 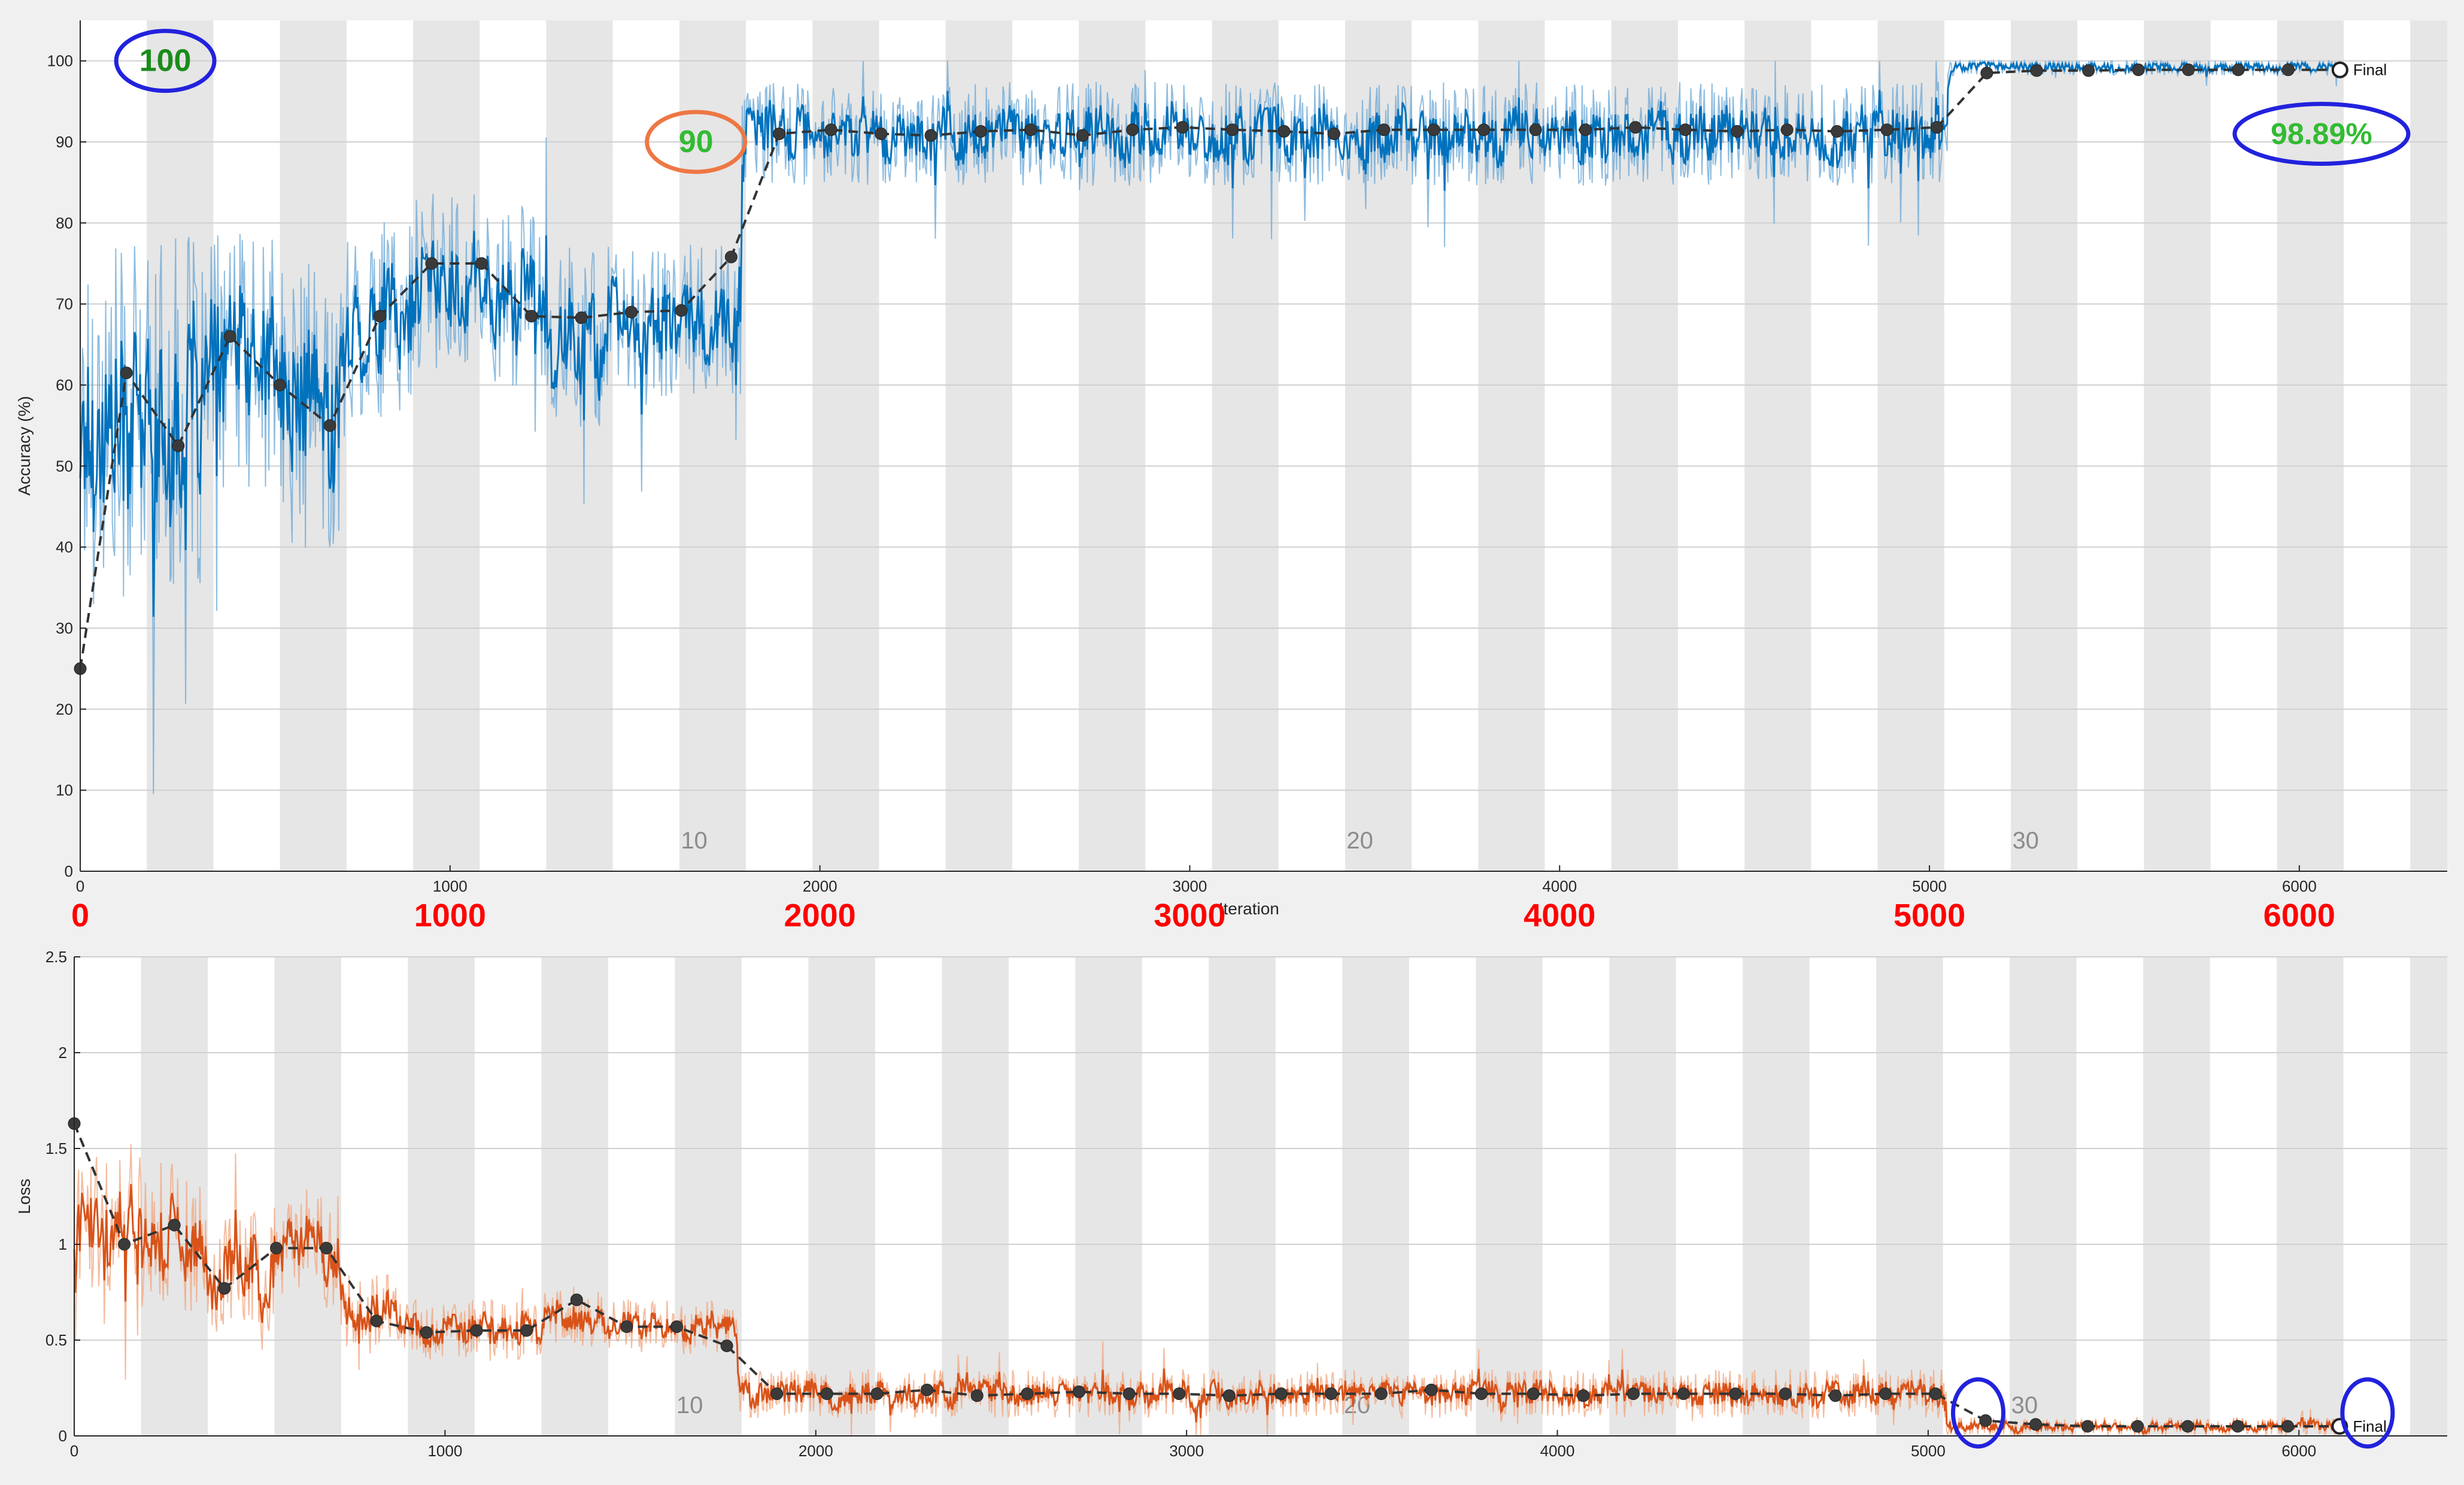 What do you see at coordinates (80, 916) in the screenshot?
I see `overlay-x-label: 0` at bounding box center [80, 916].